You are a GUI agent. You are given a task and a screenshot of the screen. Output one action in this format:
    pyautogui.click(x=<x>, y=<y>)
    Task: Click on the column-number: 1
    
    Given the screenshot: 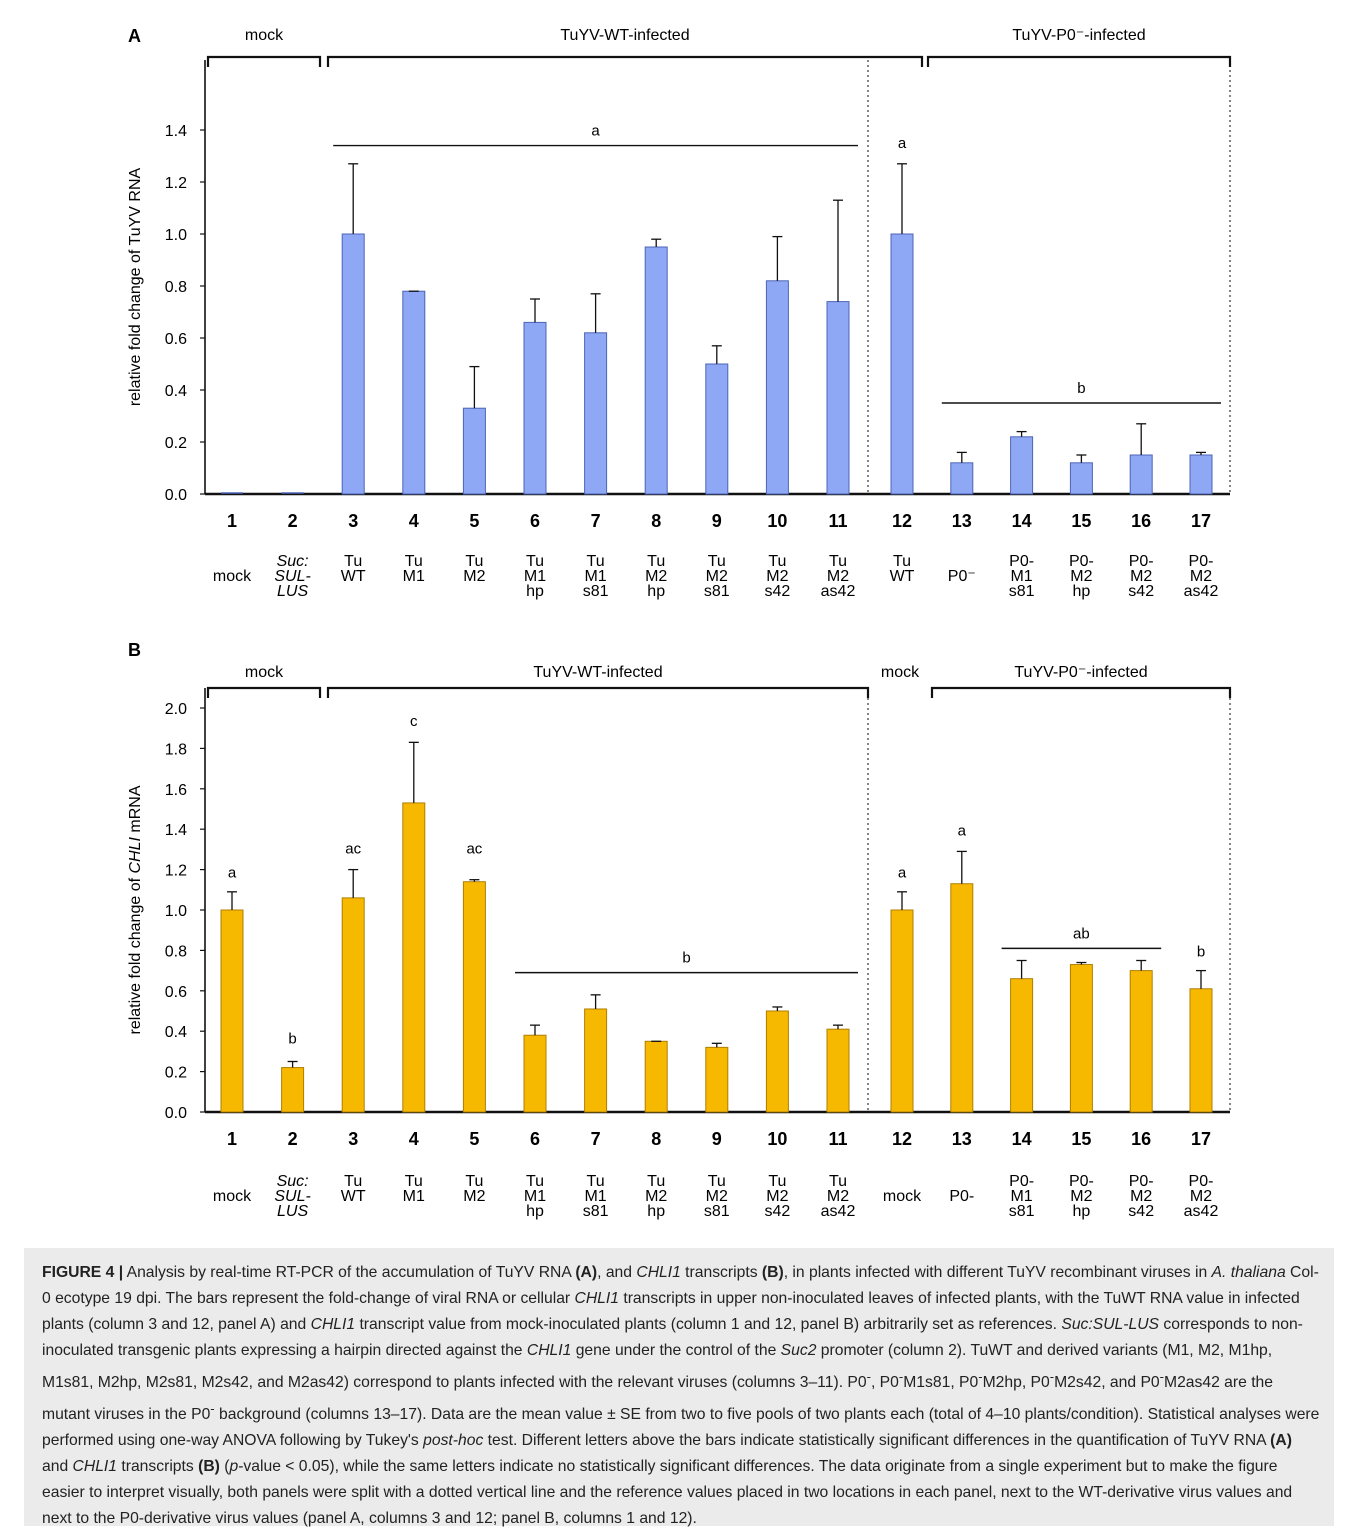 What is the action you would take?
    pyautogui.click(x=232, y=521)
    